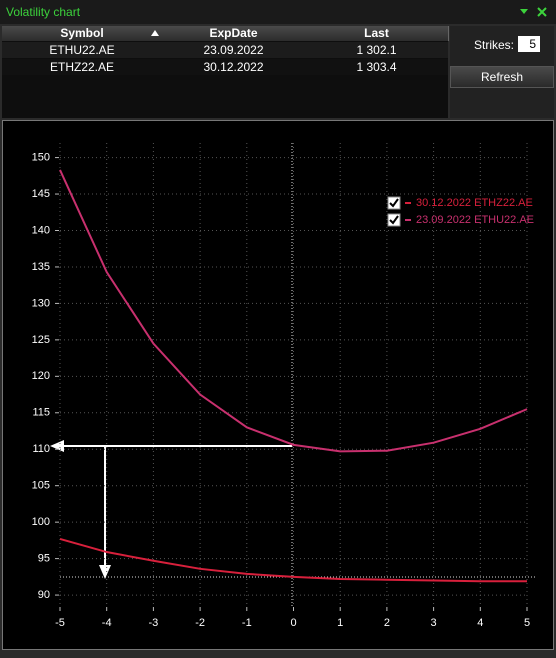 The height and width of the screenshot is (658, 556). Describe the element at coordinates (474, 203) in the screenshot. I see `legend-label: 30.12.2022 ETHZ22.AE` at that location.